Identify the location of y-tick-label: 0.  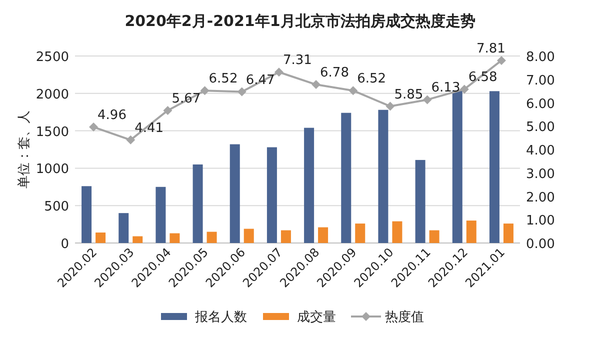
(64, 244).